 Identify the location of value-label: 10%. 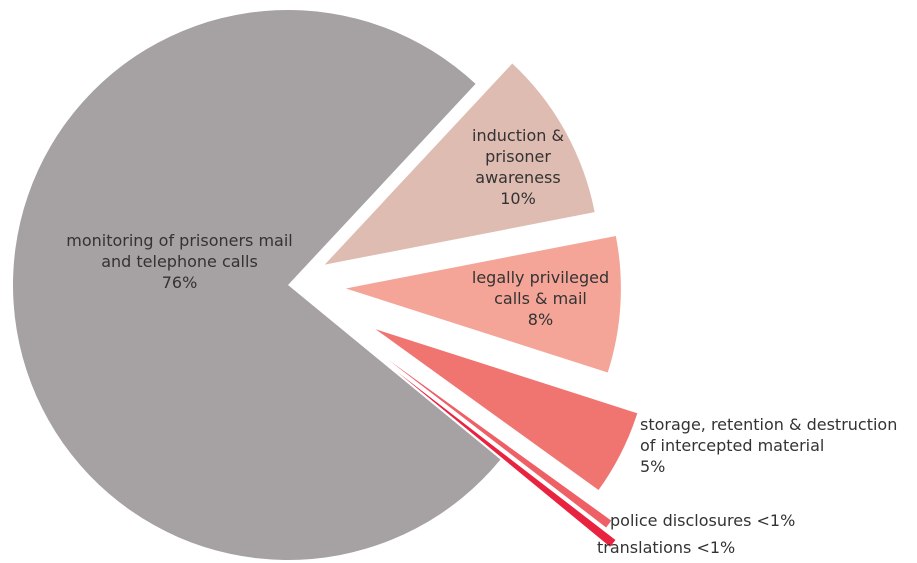
(518, 198).